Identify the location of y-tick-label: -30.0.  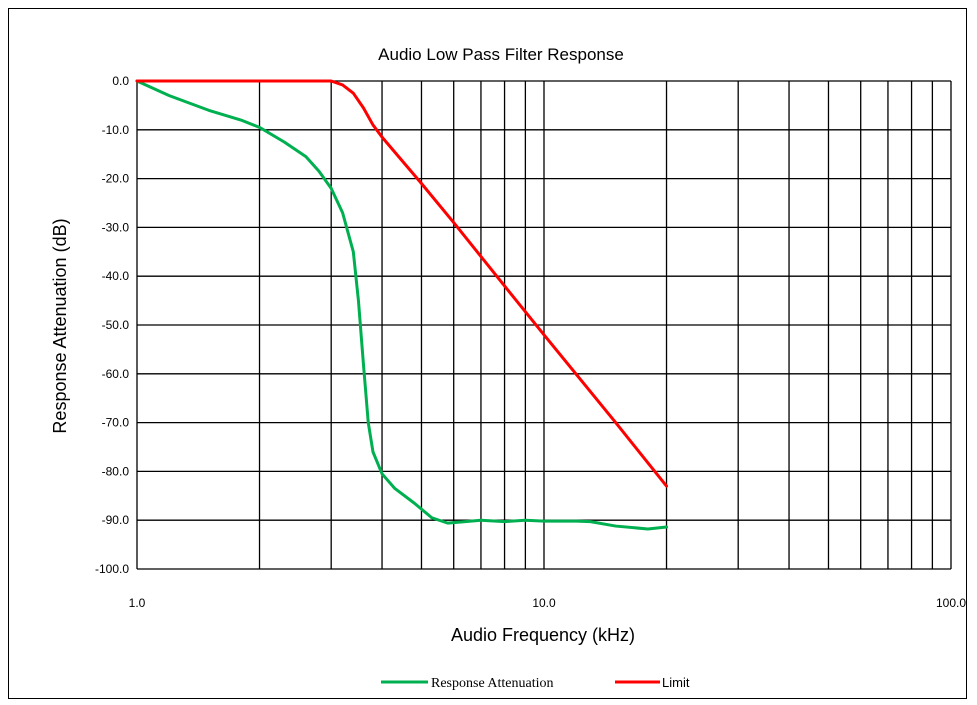
(116, 227).